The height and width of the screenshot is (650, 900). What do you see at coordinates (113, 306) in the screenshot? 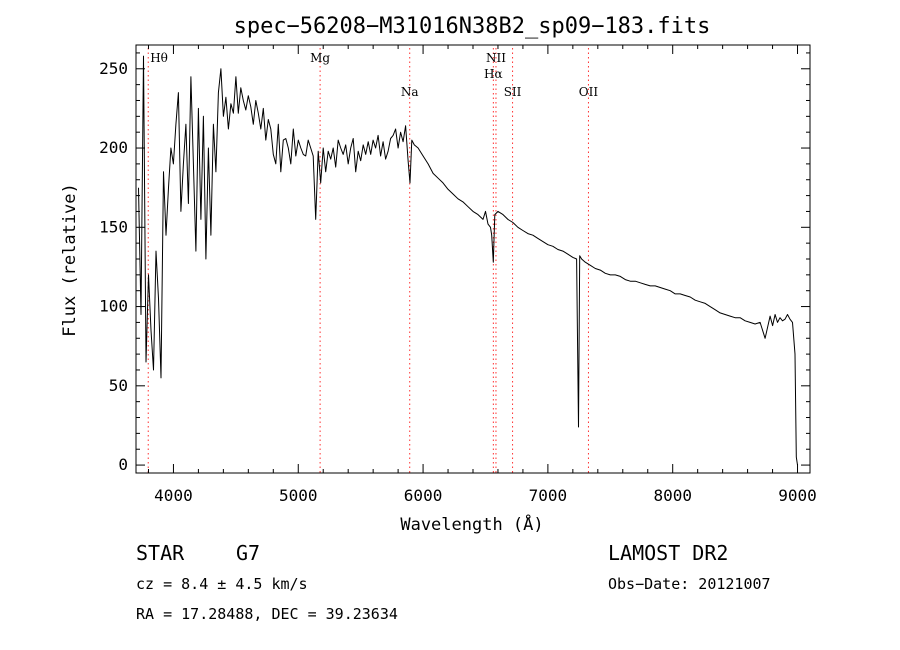
I see `y-tick-label: 100` at bounding box center [113, 306].